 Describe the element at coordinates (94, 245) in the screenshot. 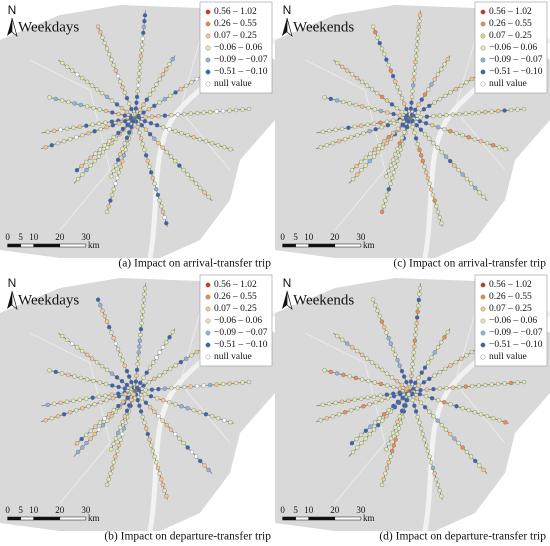

I see `scale-unit: km` at that location.